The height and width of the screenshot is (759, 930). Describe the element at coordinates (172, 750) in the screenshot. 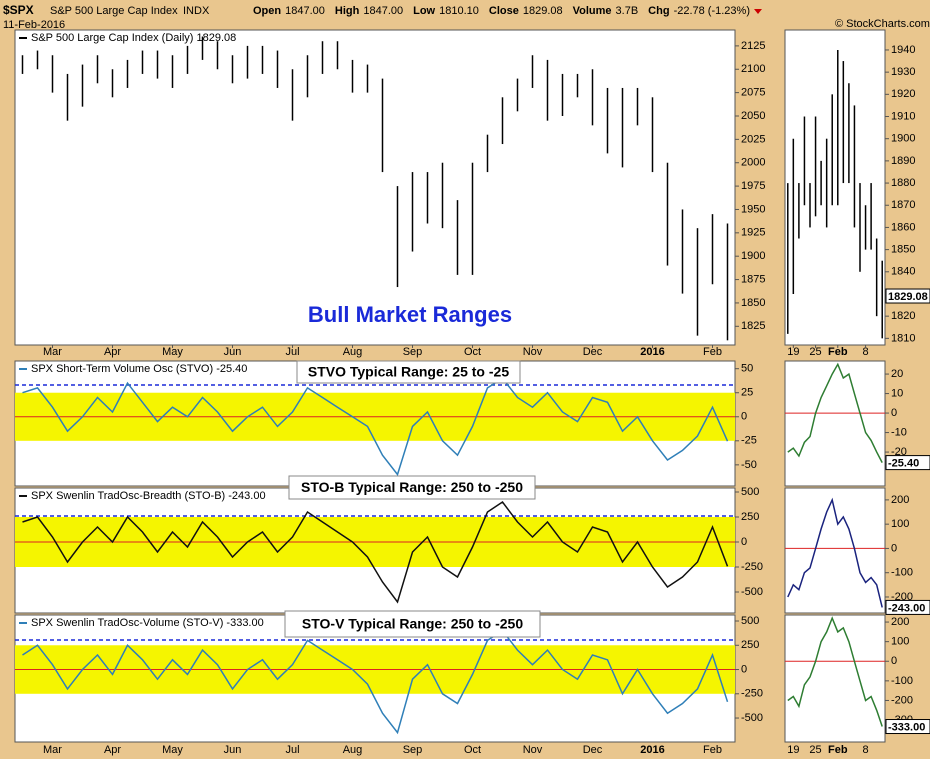

I see `x-tick-label: May` at that location.